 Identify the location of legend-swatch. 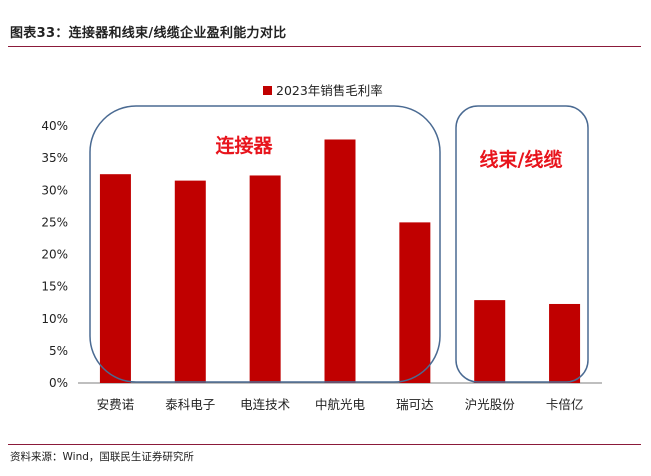
(267, 90).